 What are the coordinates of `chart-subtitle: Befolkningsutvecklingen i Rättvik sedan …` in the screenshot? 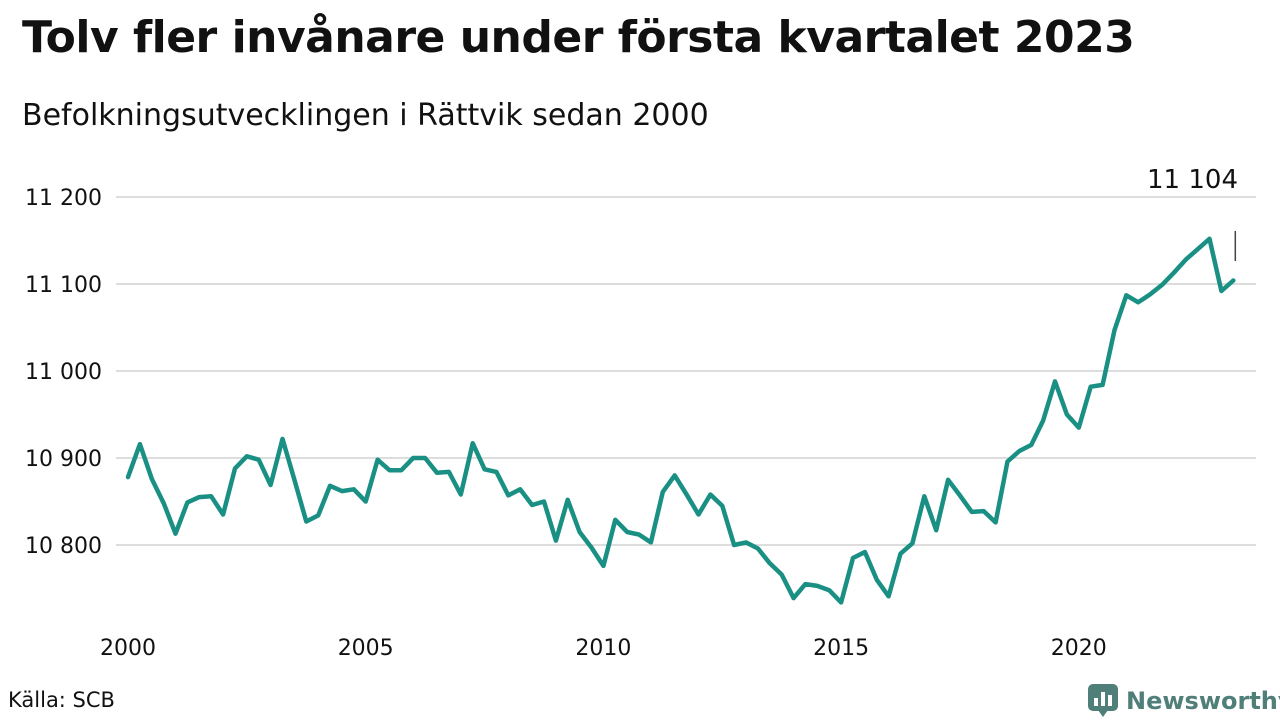 It's located at (365, 115).